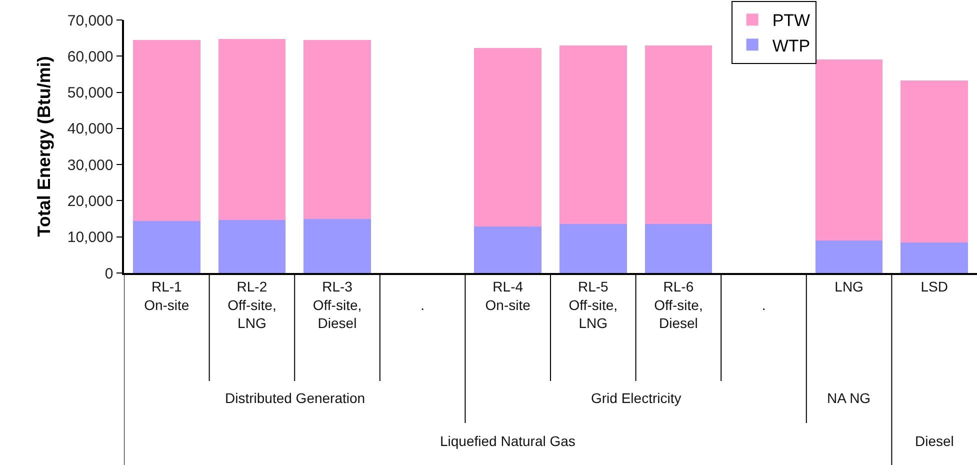  Describe the element at coordinates (90, 165) in the screenshot. I see `y-tick-label: 30,000` at that location.